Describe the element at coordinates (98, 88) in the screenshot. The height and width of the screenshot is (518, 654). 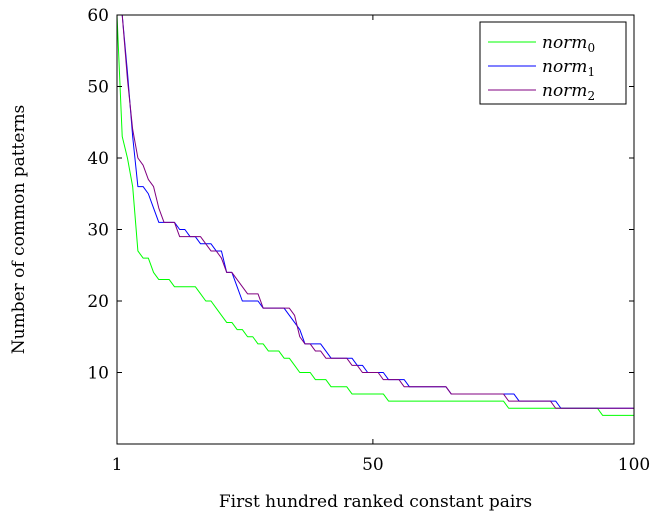
I see `y-tick-label: 50` at that location.